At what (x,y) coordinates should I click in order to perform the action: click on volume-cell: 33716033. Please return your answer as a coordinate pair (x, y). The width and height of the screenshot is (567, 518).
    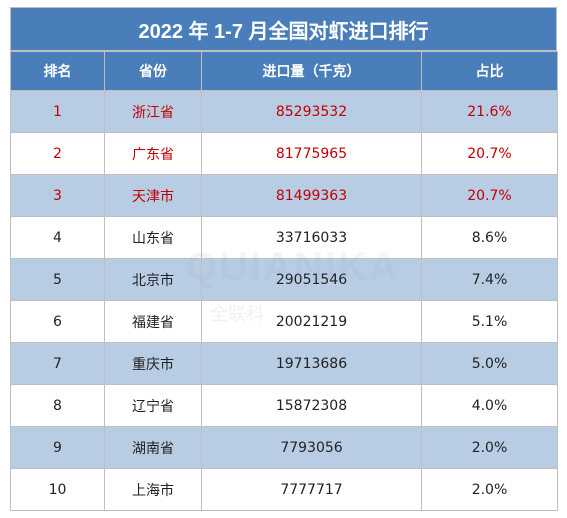
    Looking at the image, I should click on (311, 237).